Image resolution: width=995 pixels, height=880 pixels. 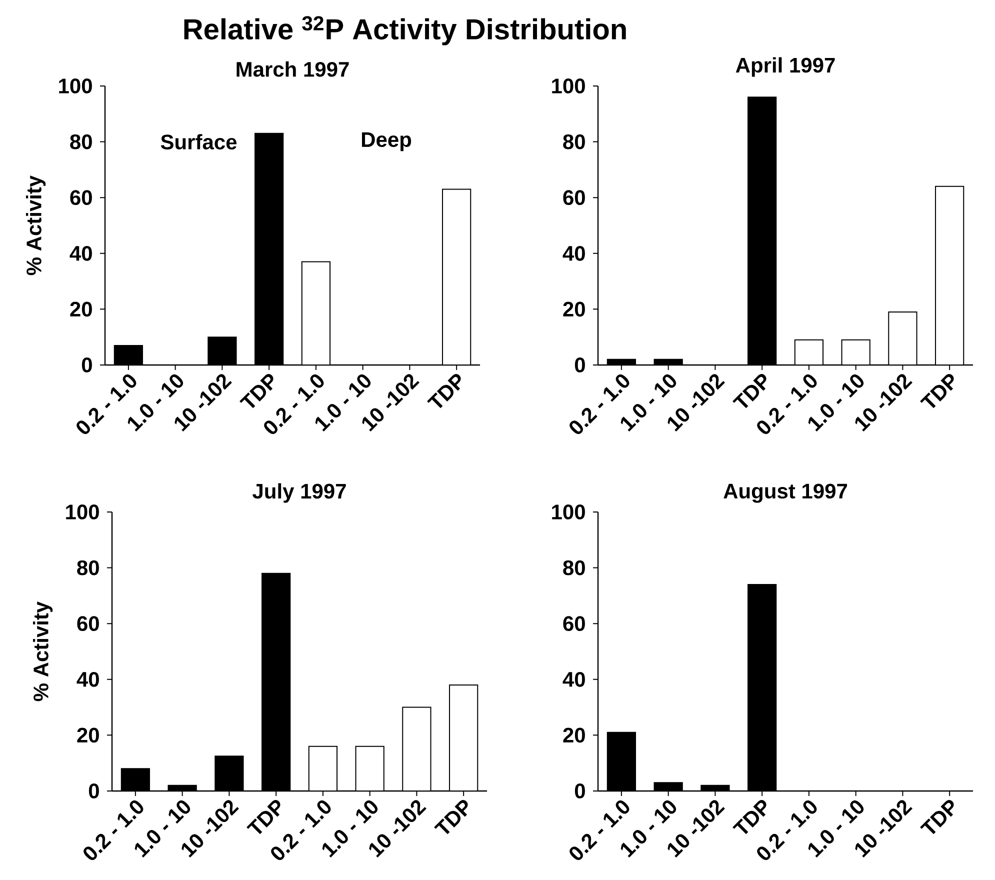 I want to click on chart-title: April 1997, so click(x=785, y=67).